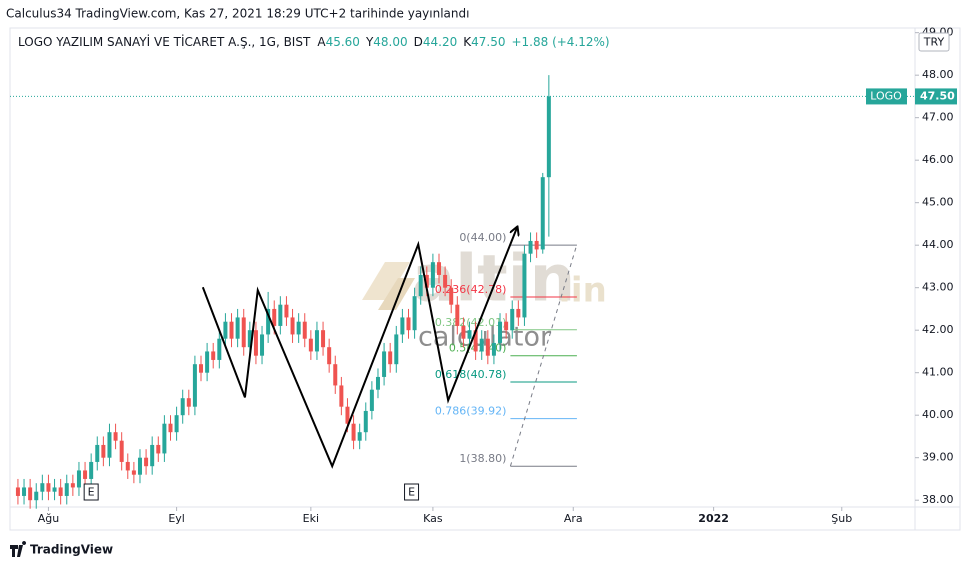  Describe the element at coordinates (938, 74) in the screenshot. I see `y-tick-label: 48.00` at that location.